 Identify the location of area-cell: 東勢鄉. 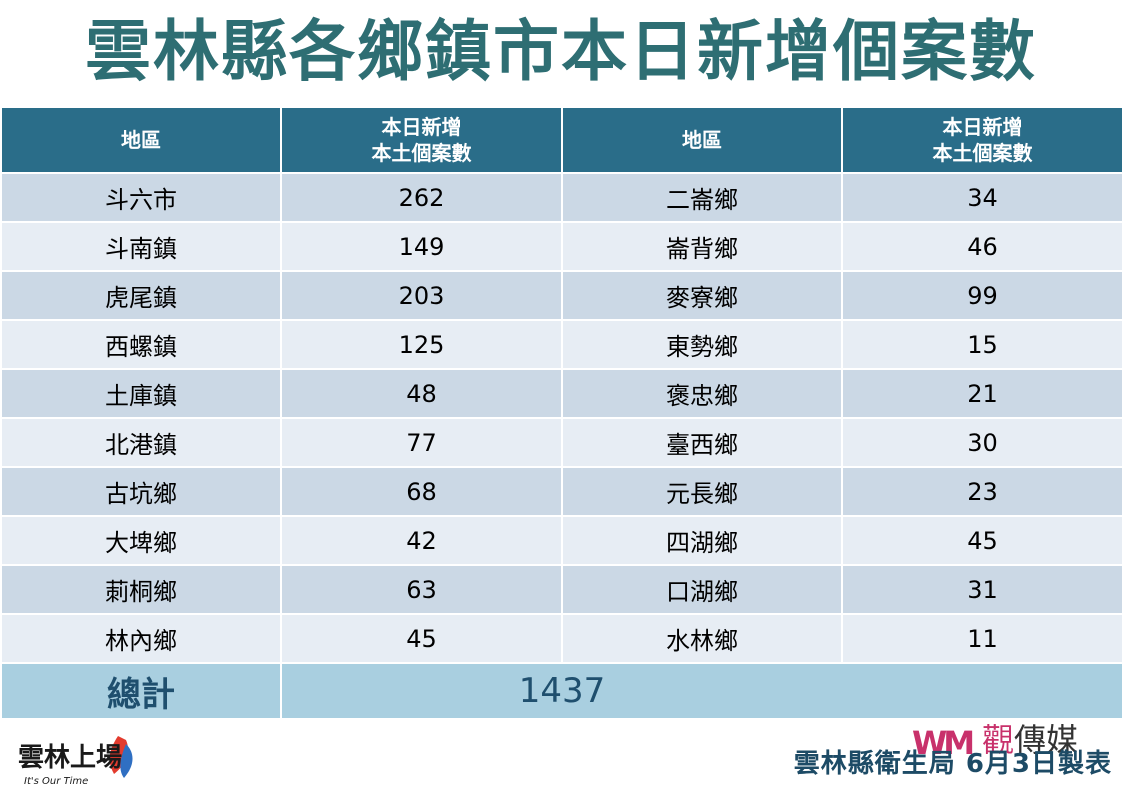
(702, 344).